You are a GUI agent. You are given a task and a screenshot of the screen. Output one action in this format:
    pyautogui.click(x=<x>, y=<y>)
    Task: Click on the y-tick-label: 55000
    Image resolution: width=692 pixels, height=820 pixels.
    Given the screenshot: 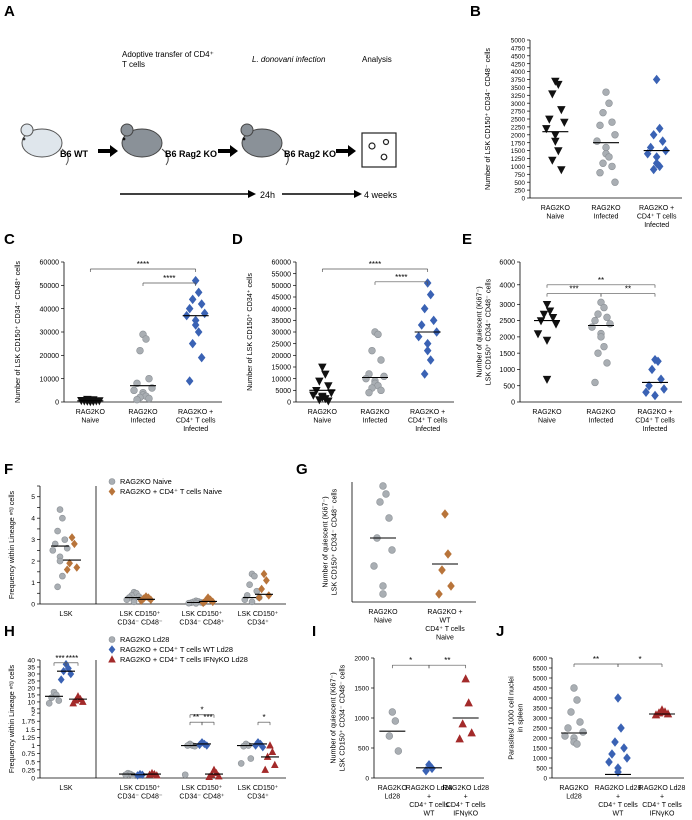 What is the action you would take?
    pyautogui.click(x=282, y=274)
    